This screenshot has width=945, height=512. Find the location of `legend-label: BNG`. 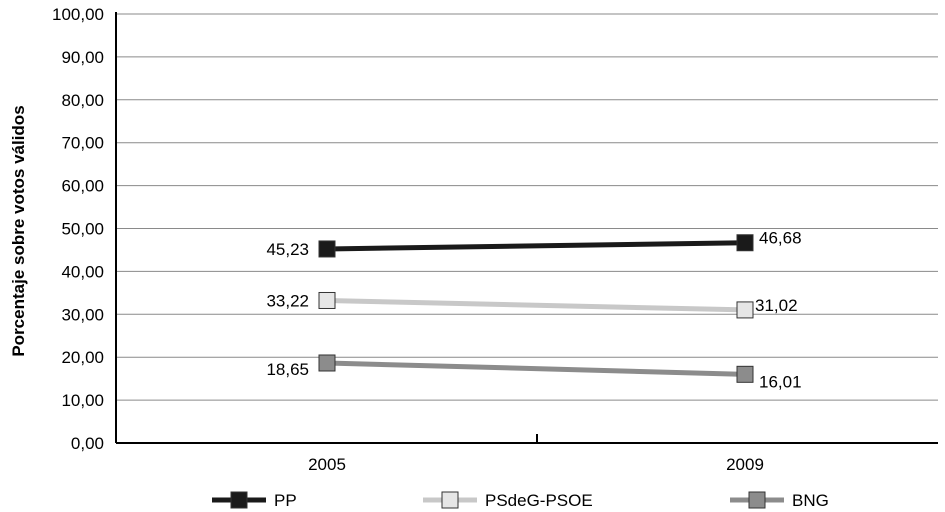

legend-label: BNG is located at coordinates (810, 500).